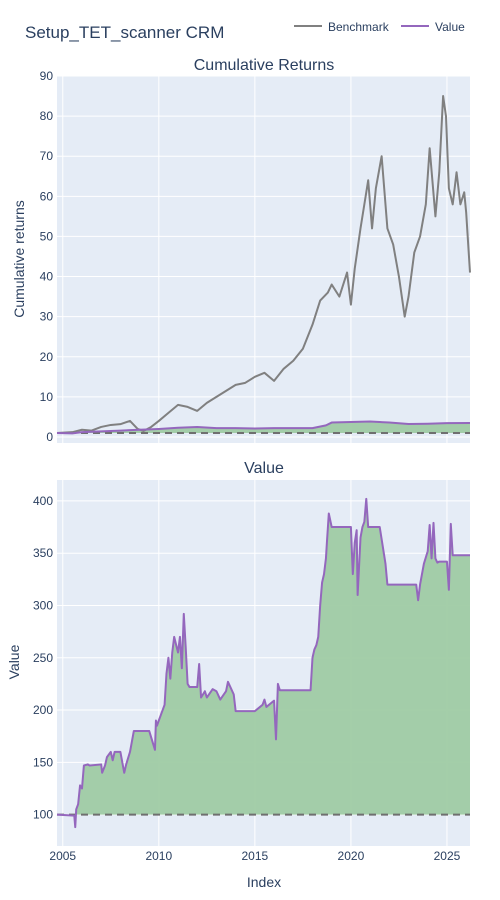 This screenshot has height=900, width=500. What do you see at coordinates (47, 256) in the screenshot?
I see `cumulative-returns-y-tick-labels: 0 10 20 30 40 50 60 70 80 90` at bounding box center [47, 256].